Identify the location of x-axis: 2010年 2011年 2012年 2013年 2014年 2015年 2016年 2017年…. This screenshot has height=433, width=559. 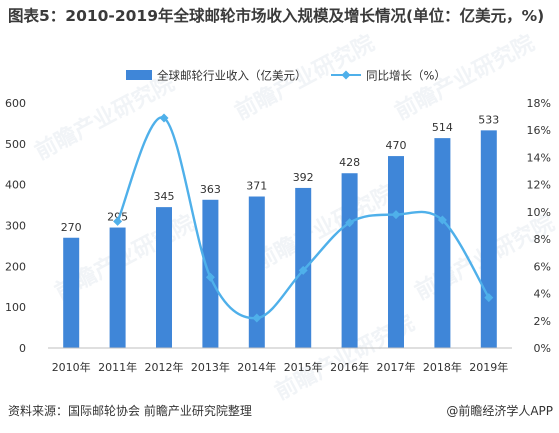
(280, 360).